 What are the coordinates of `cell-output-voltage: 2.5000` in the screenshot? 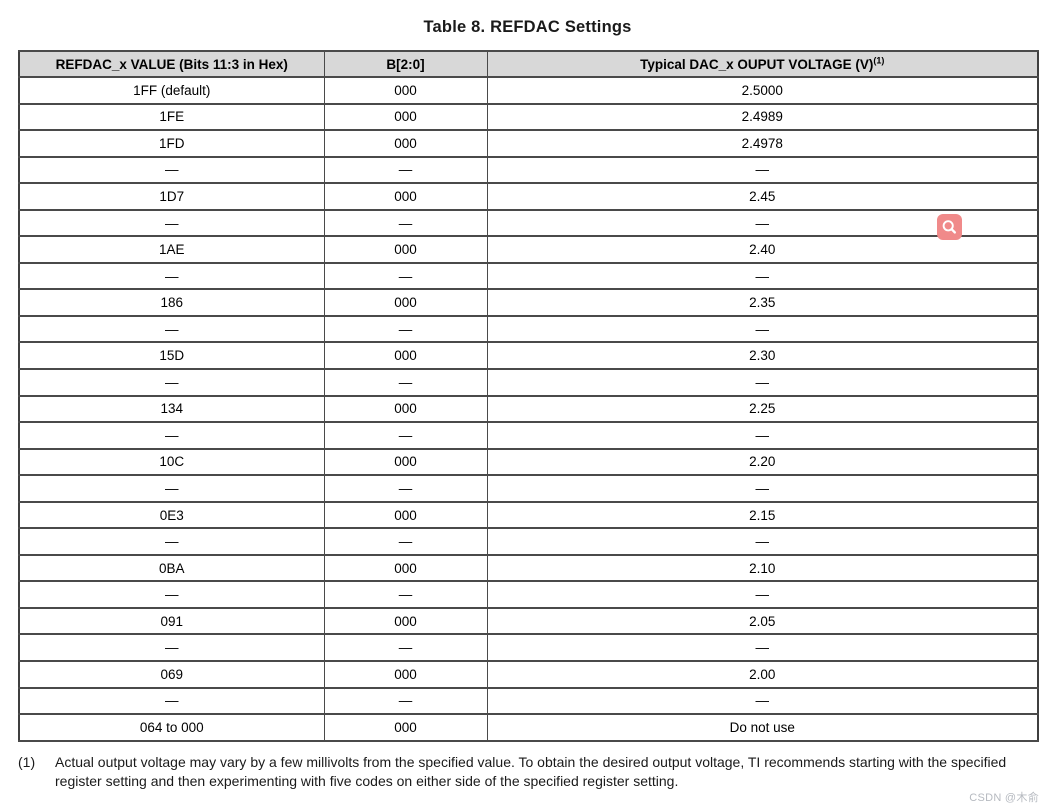 It's located at (762, 90).